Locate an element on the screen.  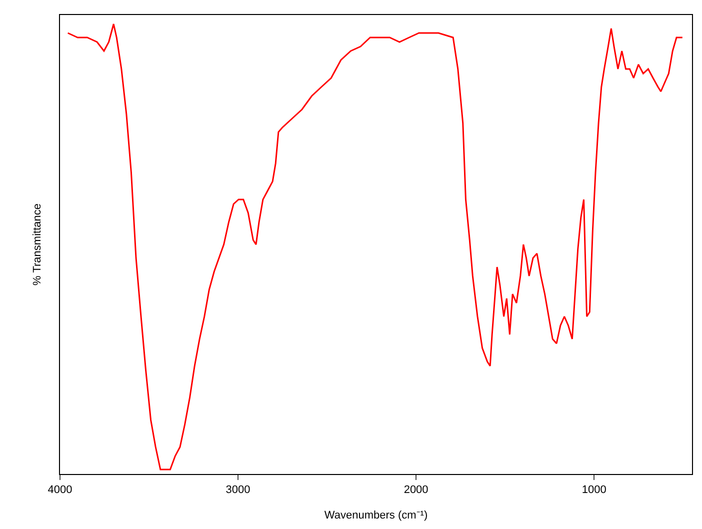
y-axis-title: % Transmittance is located at coordinates (38, 245).